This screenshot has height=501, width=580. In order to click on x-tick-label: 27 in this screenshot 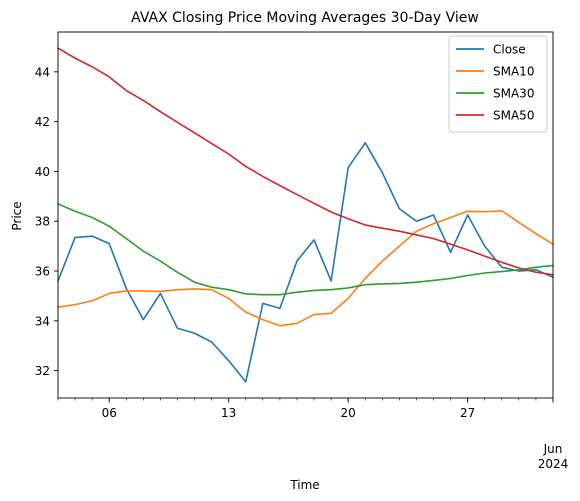, I will do `click(467, 413)`.